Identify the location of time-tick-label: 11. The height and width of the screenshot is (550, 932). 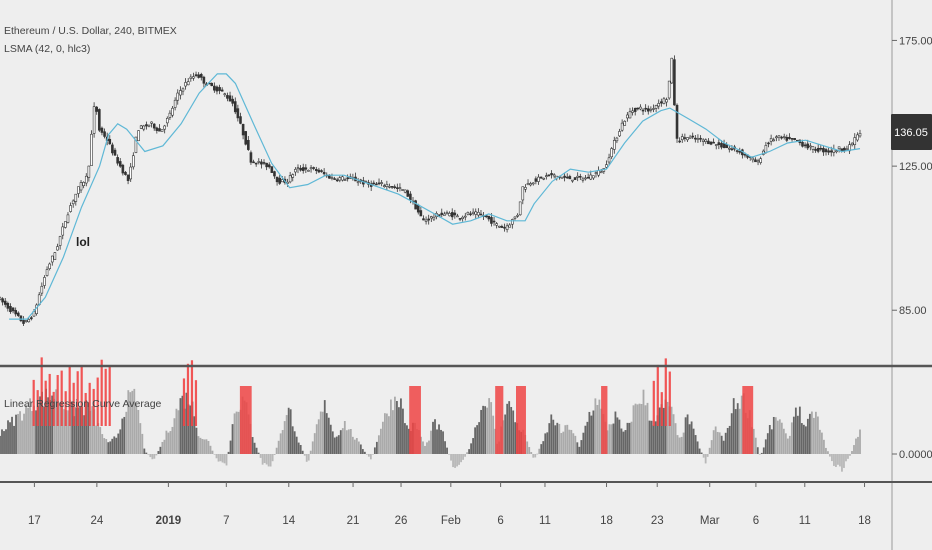
(805, 521).